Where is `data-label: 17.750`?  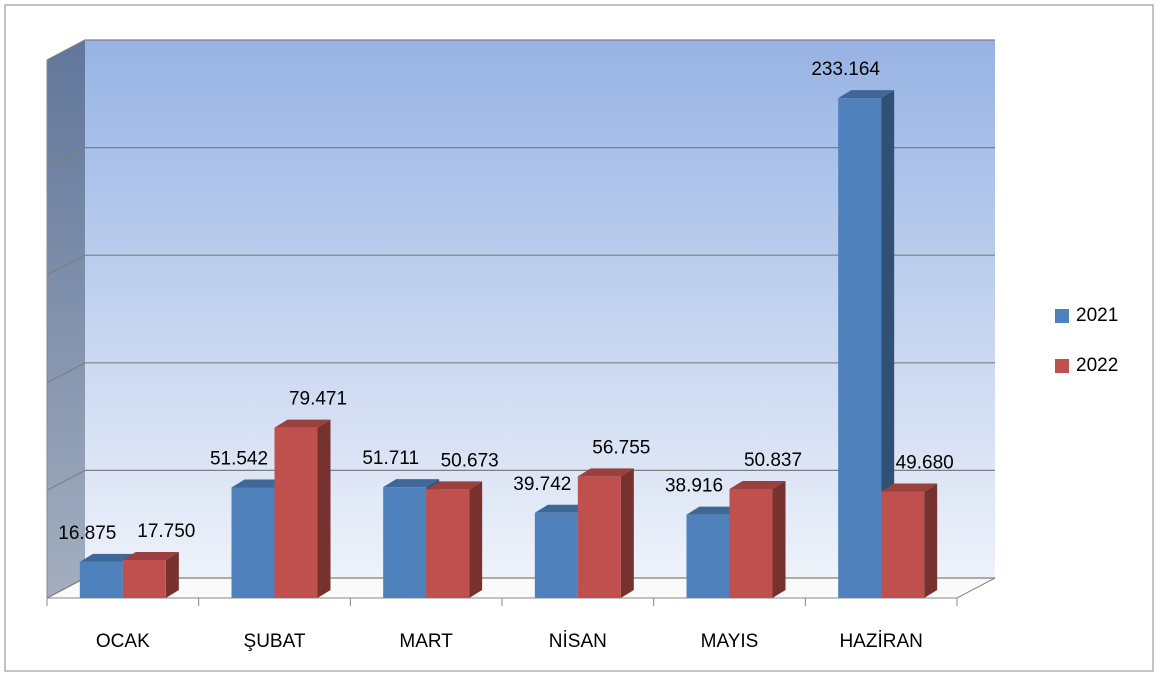 data-label: 17.750 is located at coordinates (166, 531).